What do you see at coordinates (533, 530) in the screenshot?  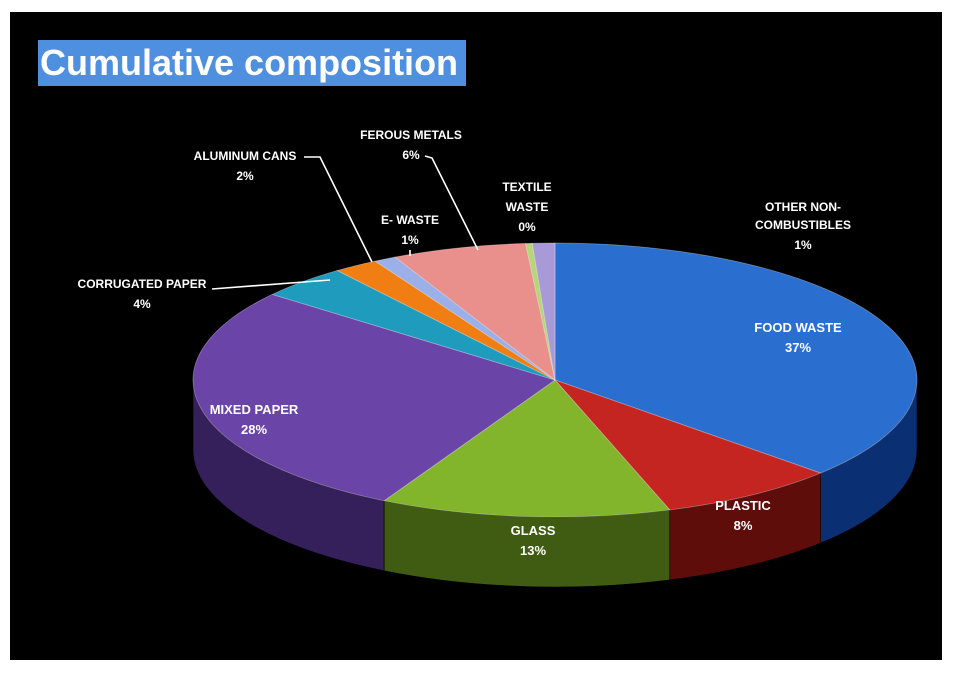 I see `data-label-name-glass: GLASS` at bounding box center [533, 530].